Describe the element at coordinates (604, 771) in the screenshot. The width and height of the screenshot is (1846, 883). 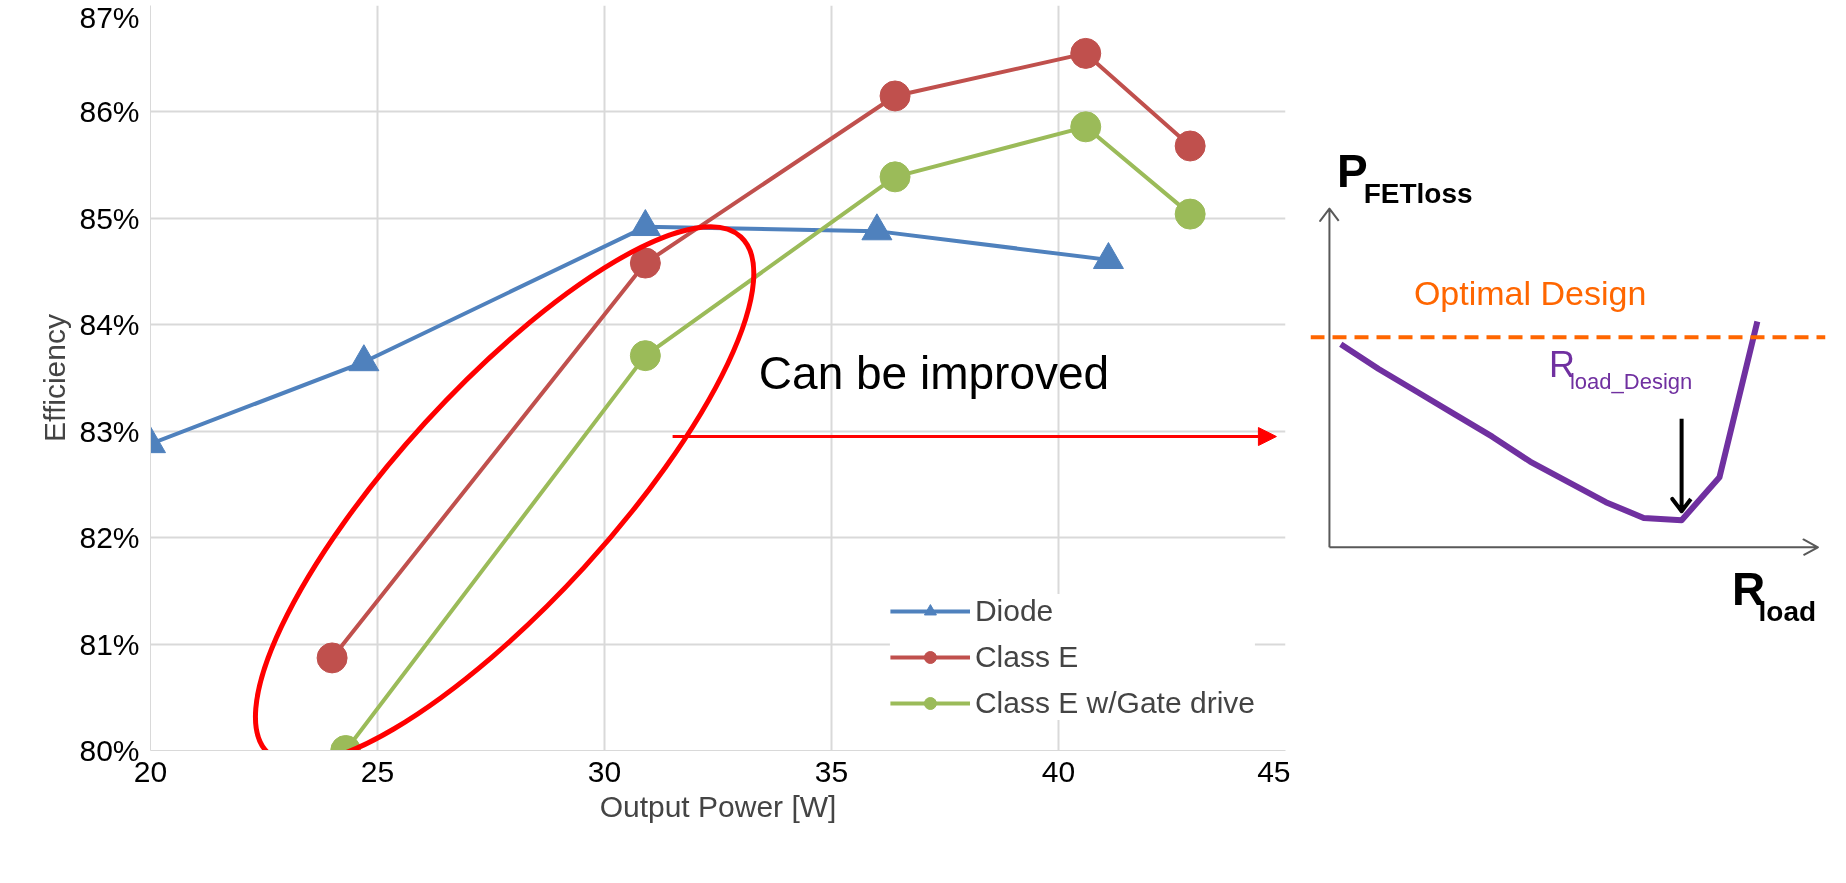
I see `x-tick-label: 30` at that location.